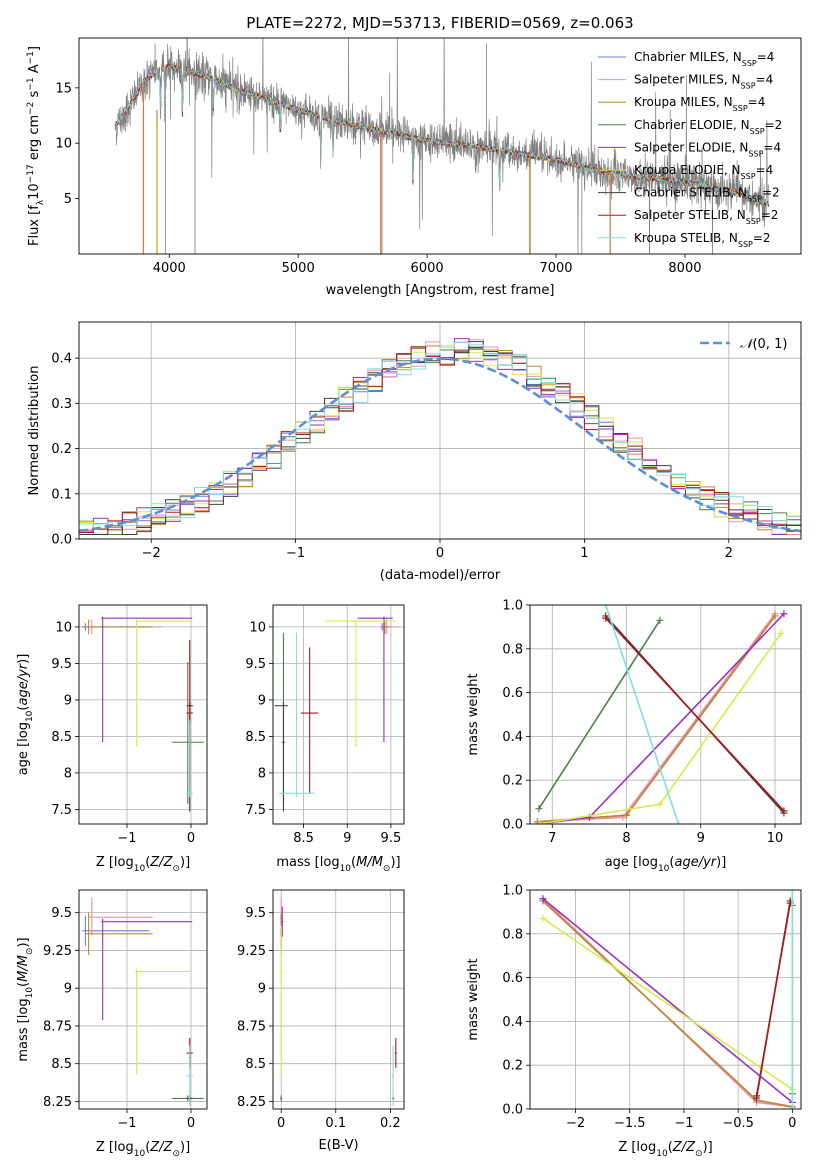  Describe the element at coordinates (255, 737) in the screenshot. I see `y-tick-label: 8.5` at that location.